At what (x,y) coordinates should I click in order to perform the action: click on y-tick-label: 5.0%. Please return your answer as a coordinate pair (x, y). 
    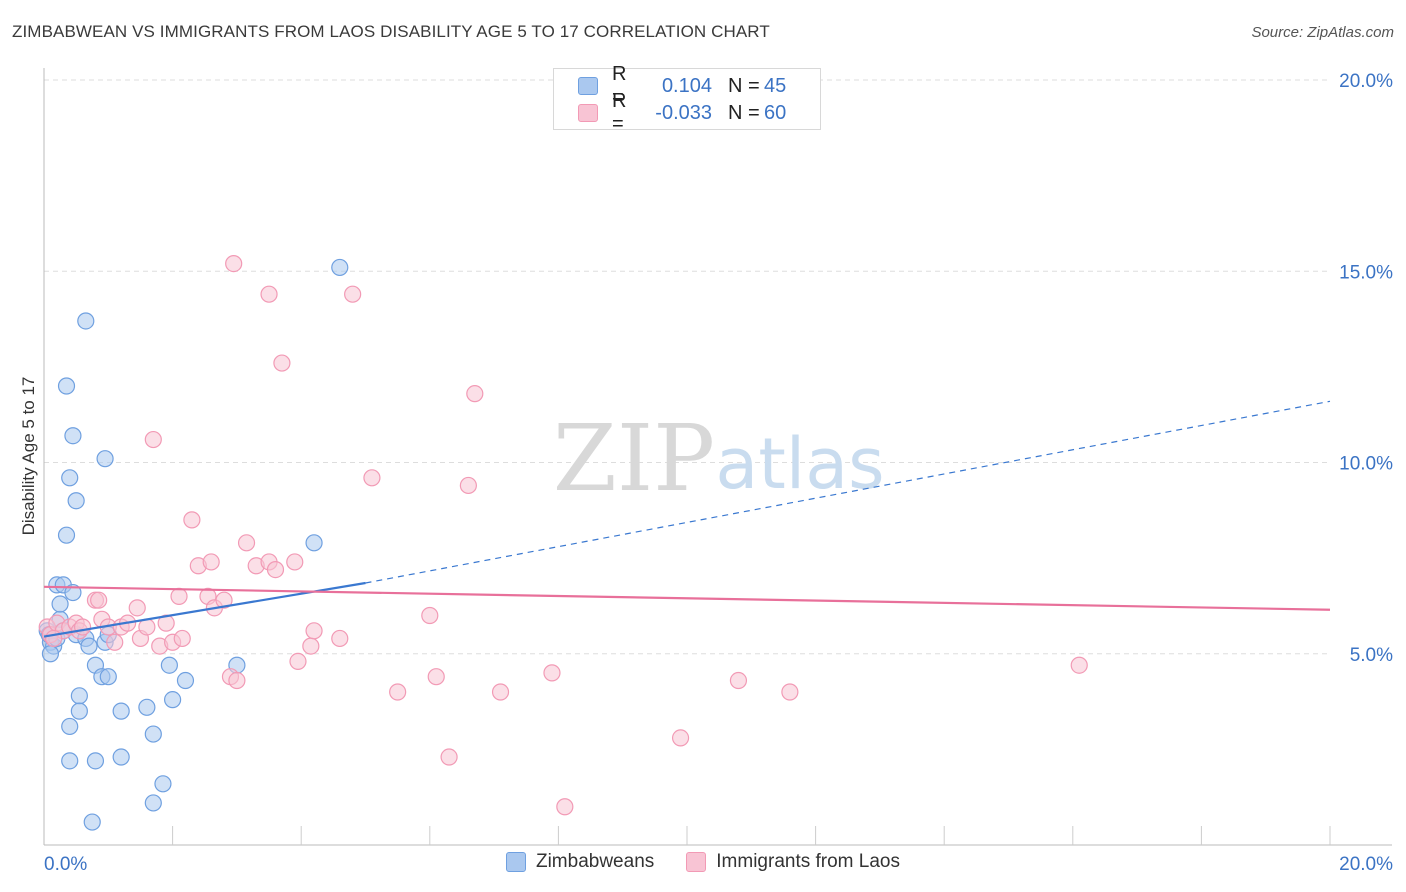
    Looking at the image, I should click on (1371, 655).